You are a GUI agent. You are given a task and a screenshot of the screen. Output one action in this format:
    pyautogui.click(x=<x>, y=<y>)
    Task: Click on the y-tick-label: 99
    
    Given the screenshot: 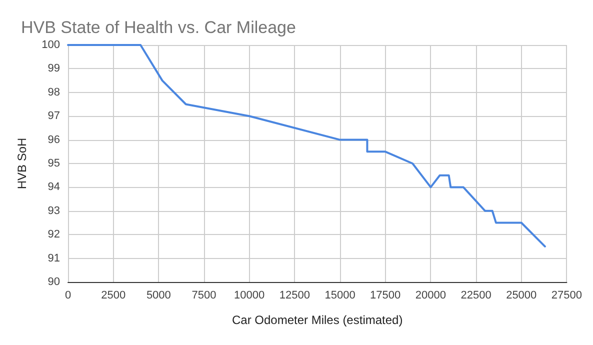 What is the action you would take?
    pyautogui.click(x=54, y=68)
    